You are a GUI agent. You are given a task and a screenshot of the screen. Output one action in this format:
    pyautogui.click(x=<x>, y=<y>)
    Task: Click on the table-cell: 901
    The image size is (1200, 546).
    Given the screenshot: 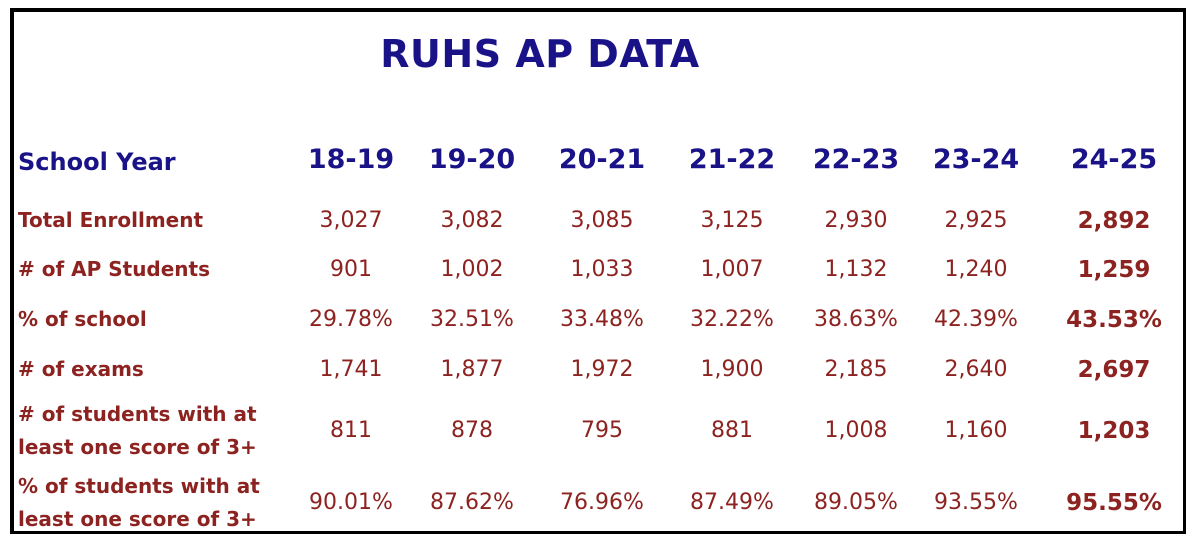 What is the action you would take?
    pyautogui.click(x=351, y=269)
    